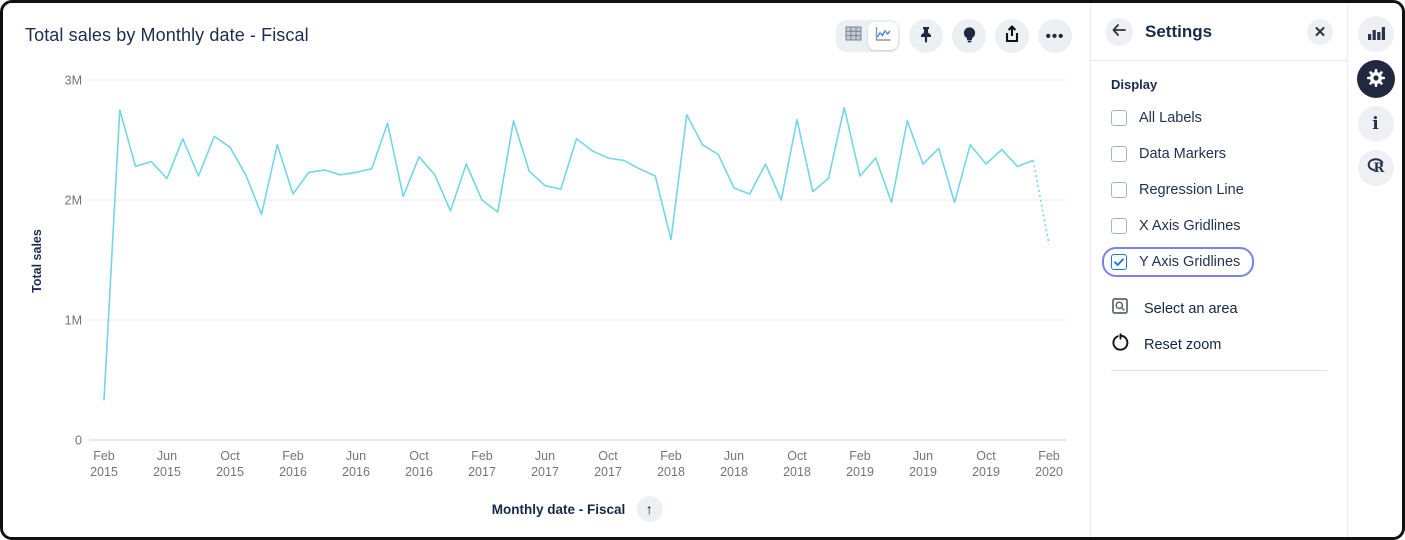 Image resolution: width=1405 pixels, height=540 pixels. I want to click on x-tick-label: Oct 2015, so click(230, 464).